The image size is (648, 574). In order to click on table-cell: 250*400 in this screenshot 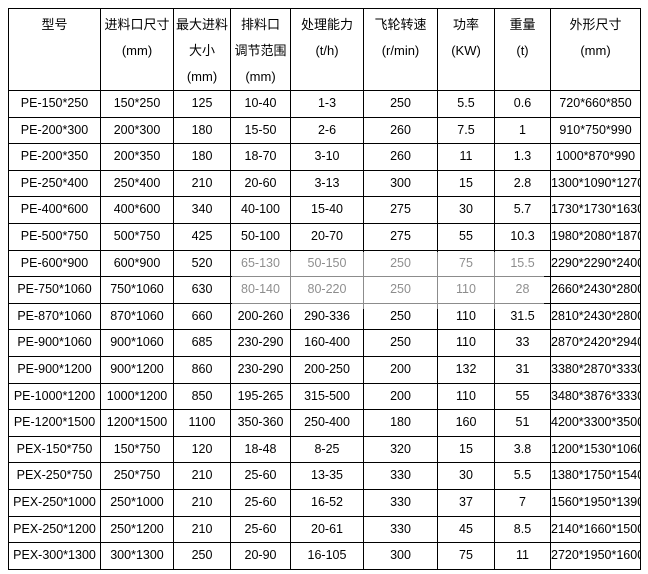, I will do `click(137, 183)`.